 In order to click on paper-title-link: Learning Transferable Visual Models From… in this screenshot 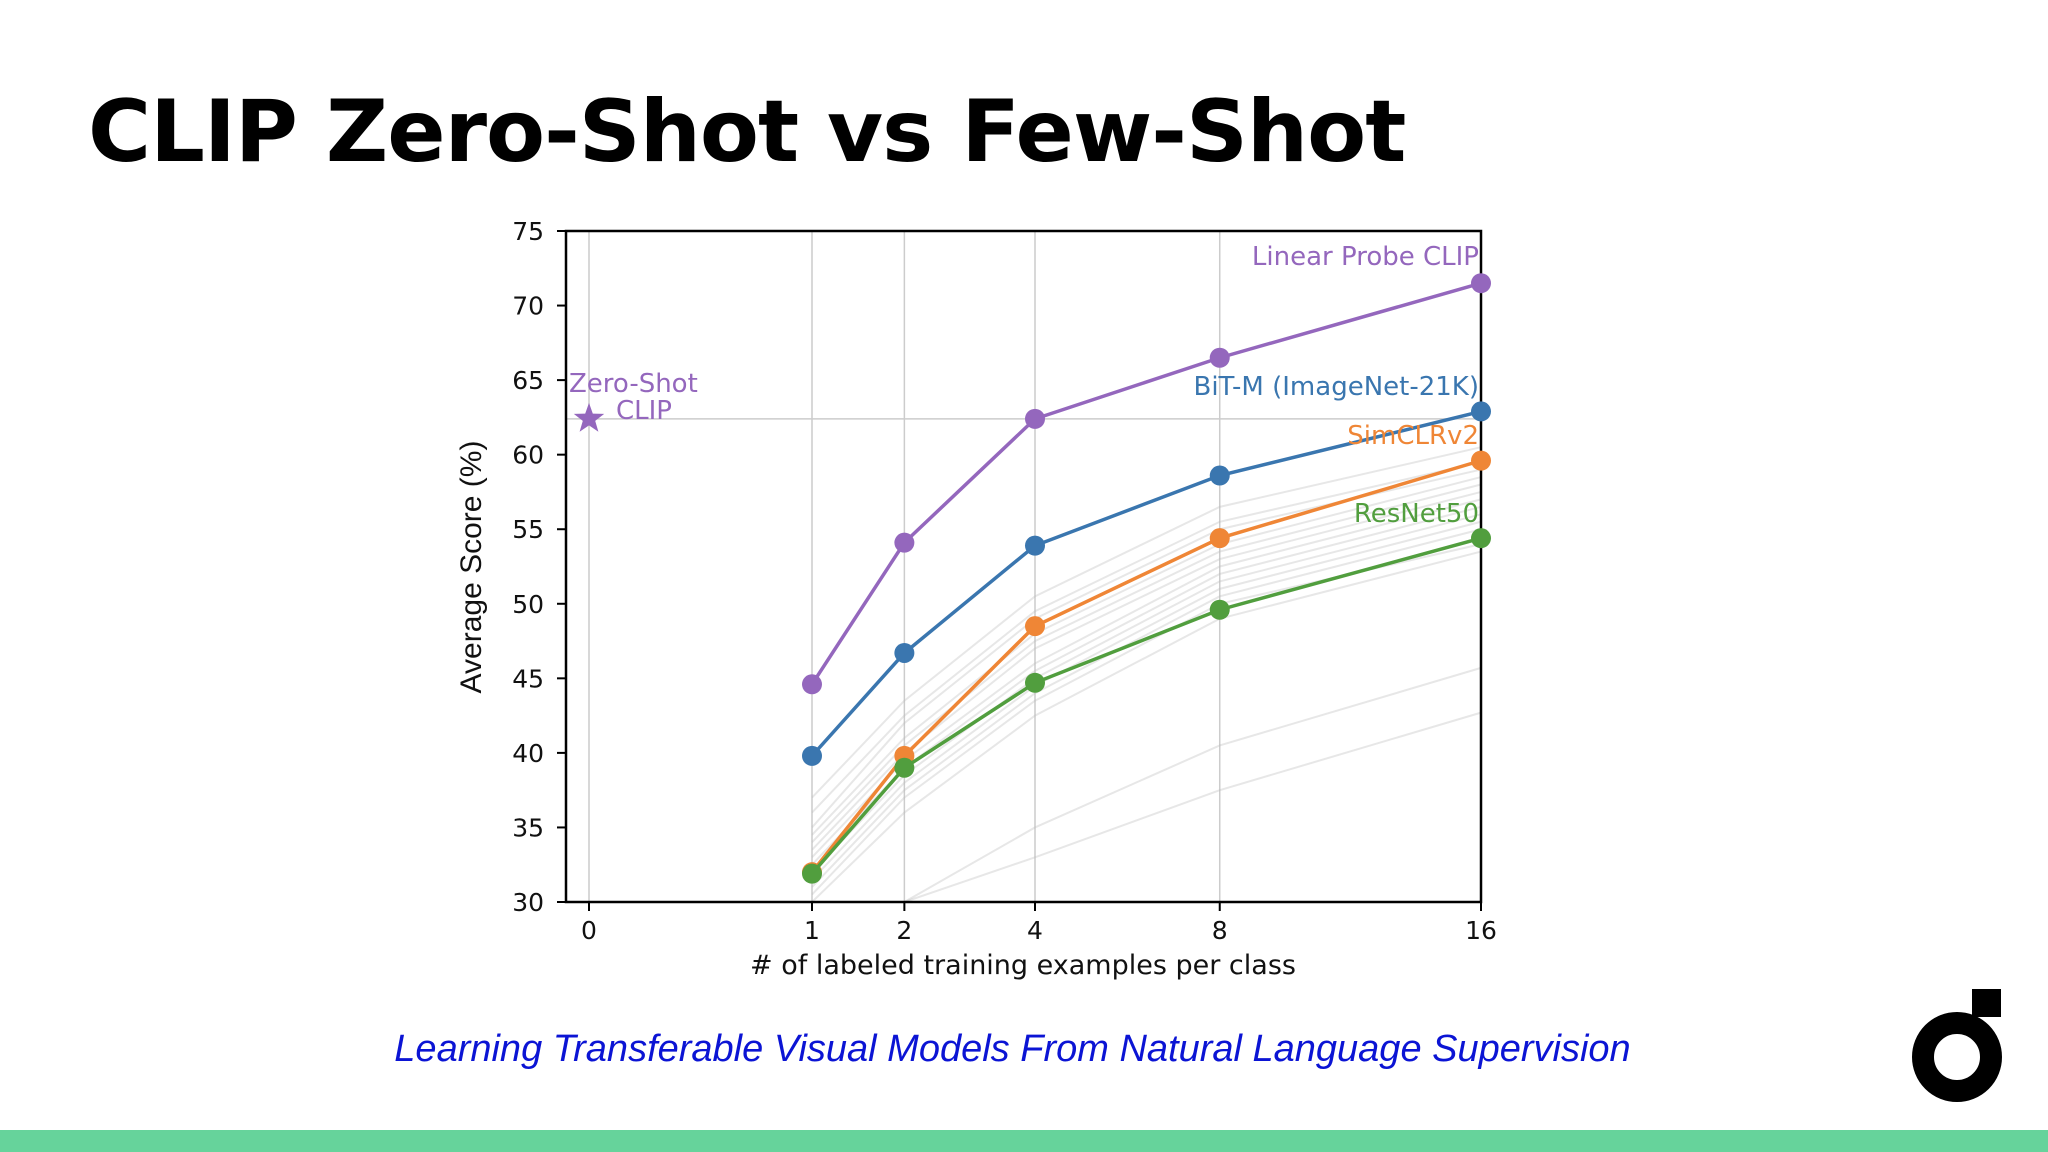, I will do `click(1012, 1049)`.